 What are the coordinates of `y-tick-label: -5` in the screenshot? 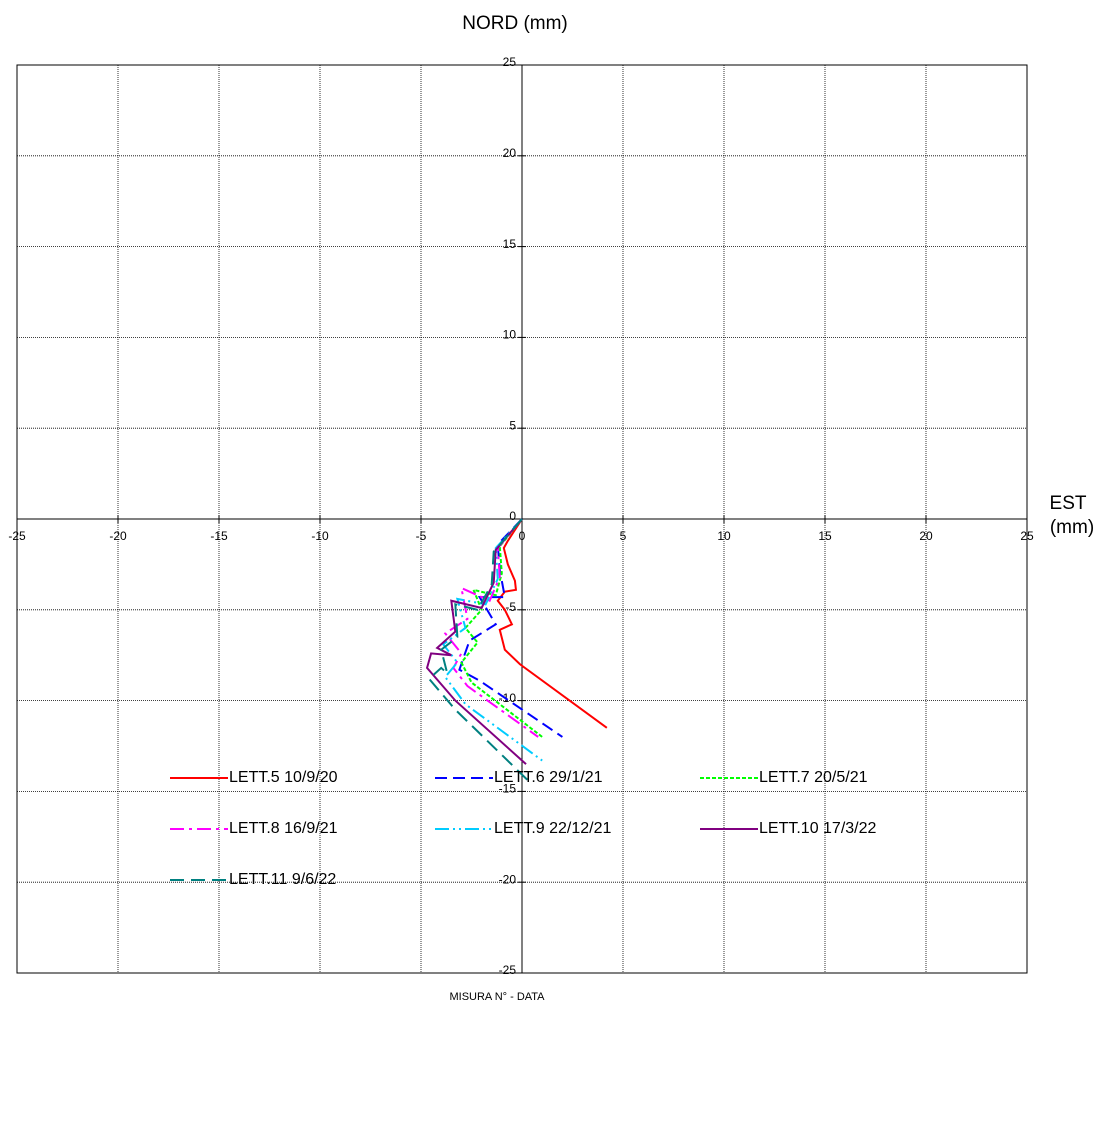 It's located at (510, 607).